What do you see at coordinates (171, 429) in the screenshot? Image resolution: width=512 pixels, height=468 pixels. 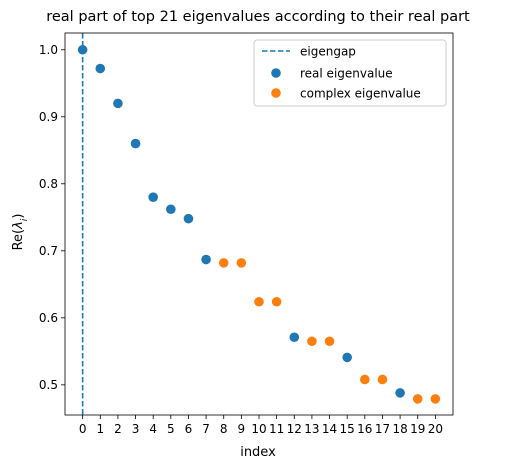 I see `x-tick-label-5: 5` at bounding box center [171, 429].